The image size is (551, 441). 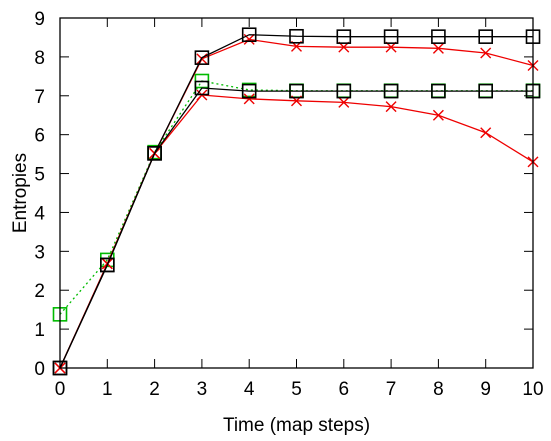 What do you see at coordinates (249, 389) in the screenshot?
I see `x-tick-label: 4` at bounding box center [249, 389].